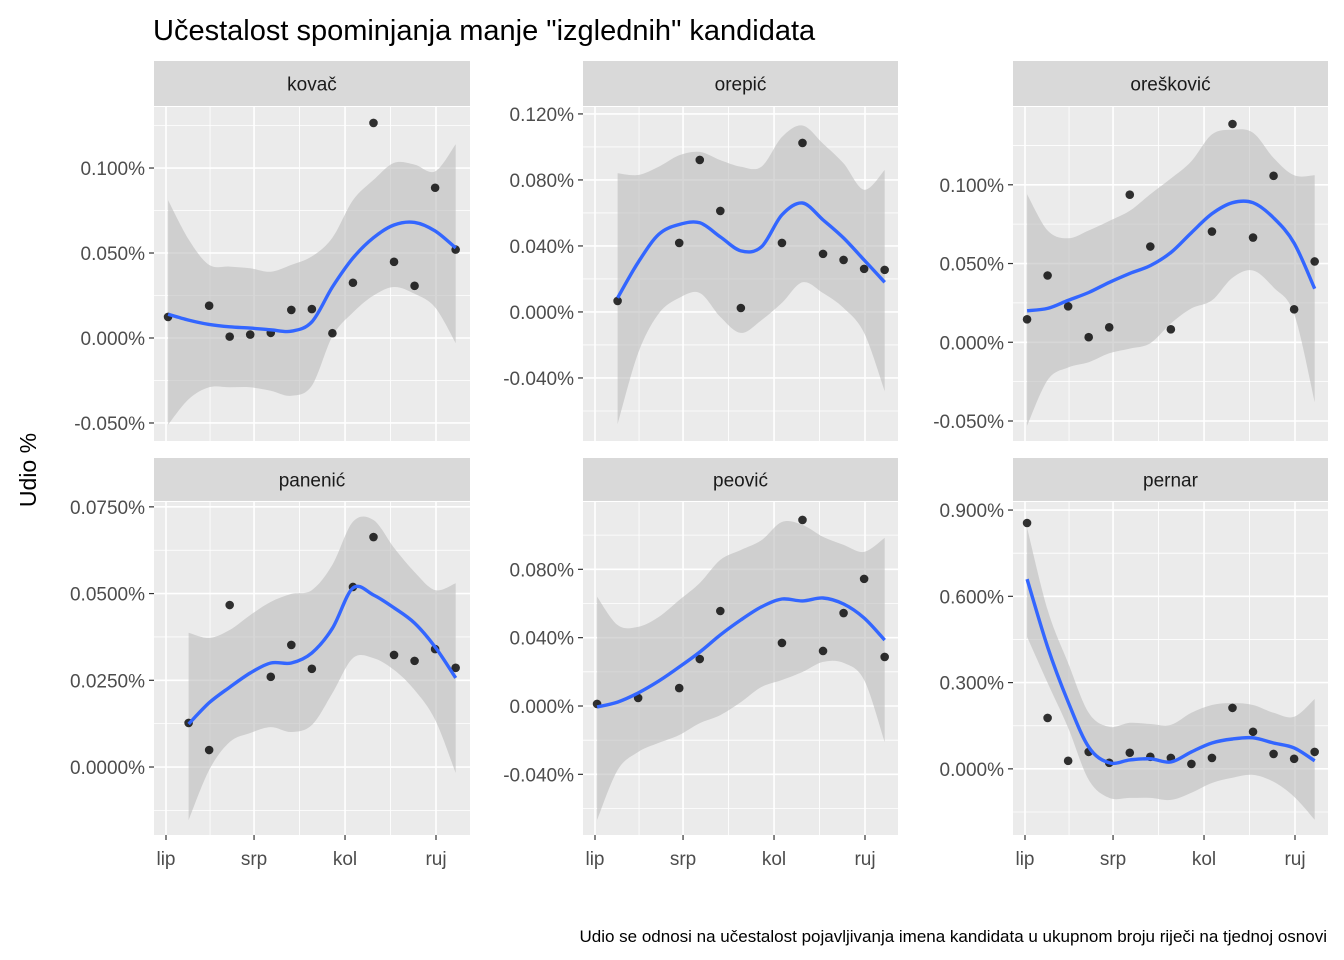 The image size is (1344, 960). I want to click on facet-strip-label: panenić, so click(312, 481).